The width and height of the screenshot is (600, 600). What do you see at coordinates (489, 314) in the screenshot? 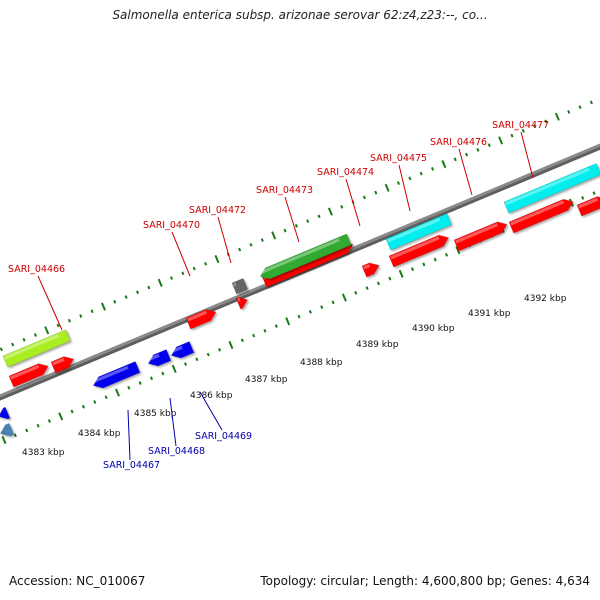
I see `scale-label: 4391 kbp` at bounding box center [489, 314].